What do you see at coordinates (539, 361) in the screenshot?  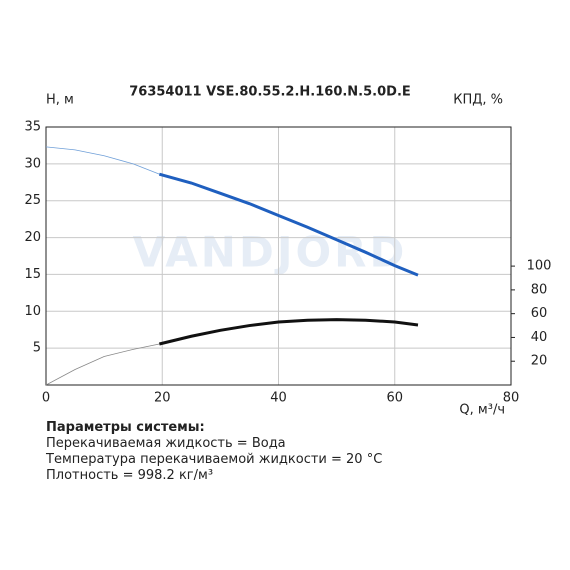 I see `y2-tick-label: 20` at bounding box center [539, 361].